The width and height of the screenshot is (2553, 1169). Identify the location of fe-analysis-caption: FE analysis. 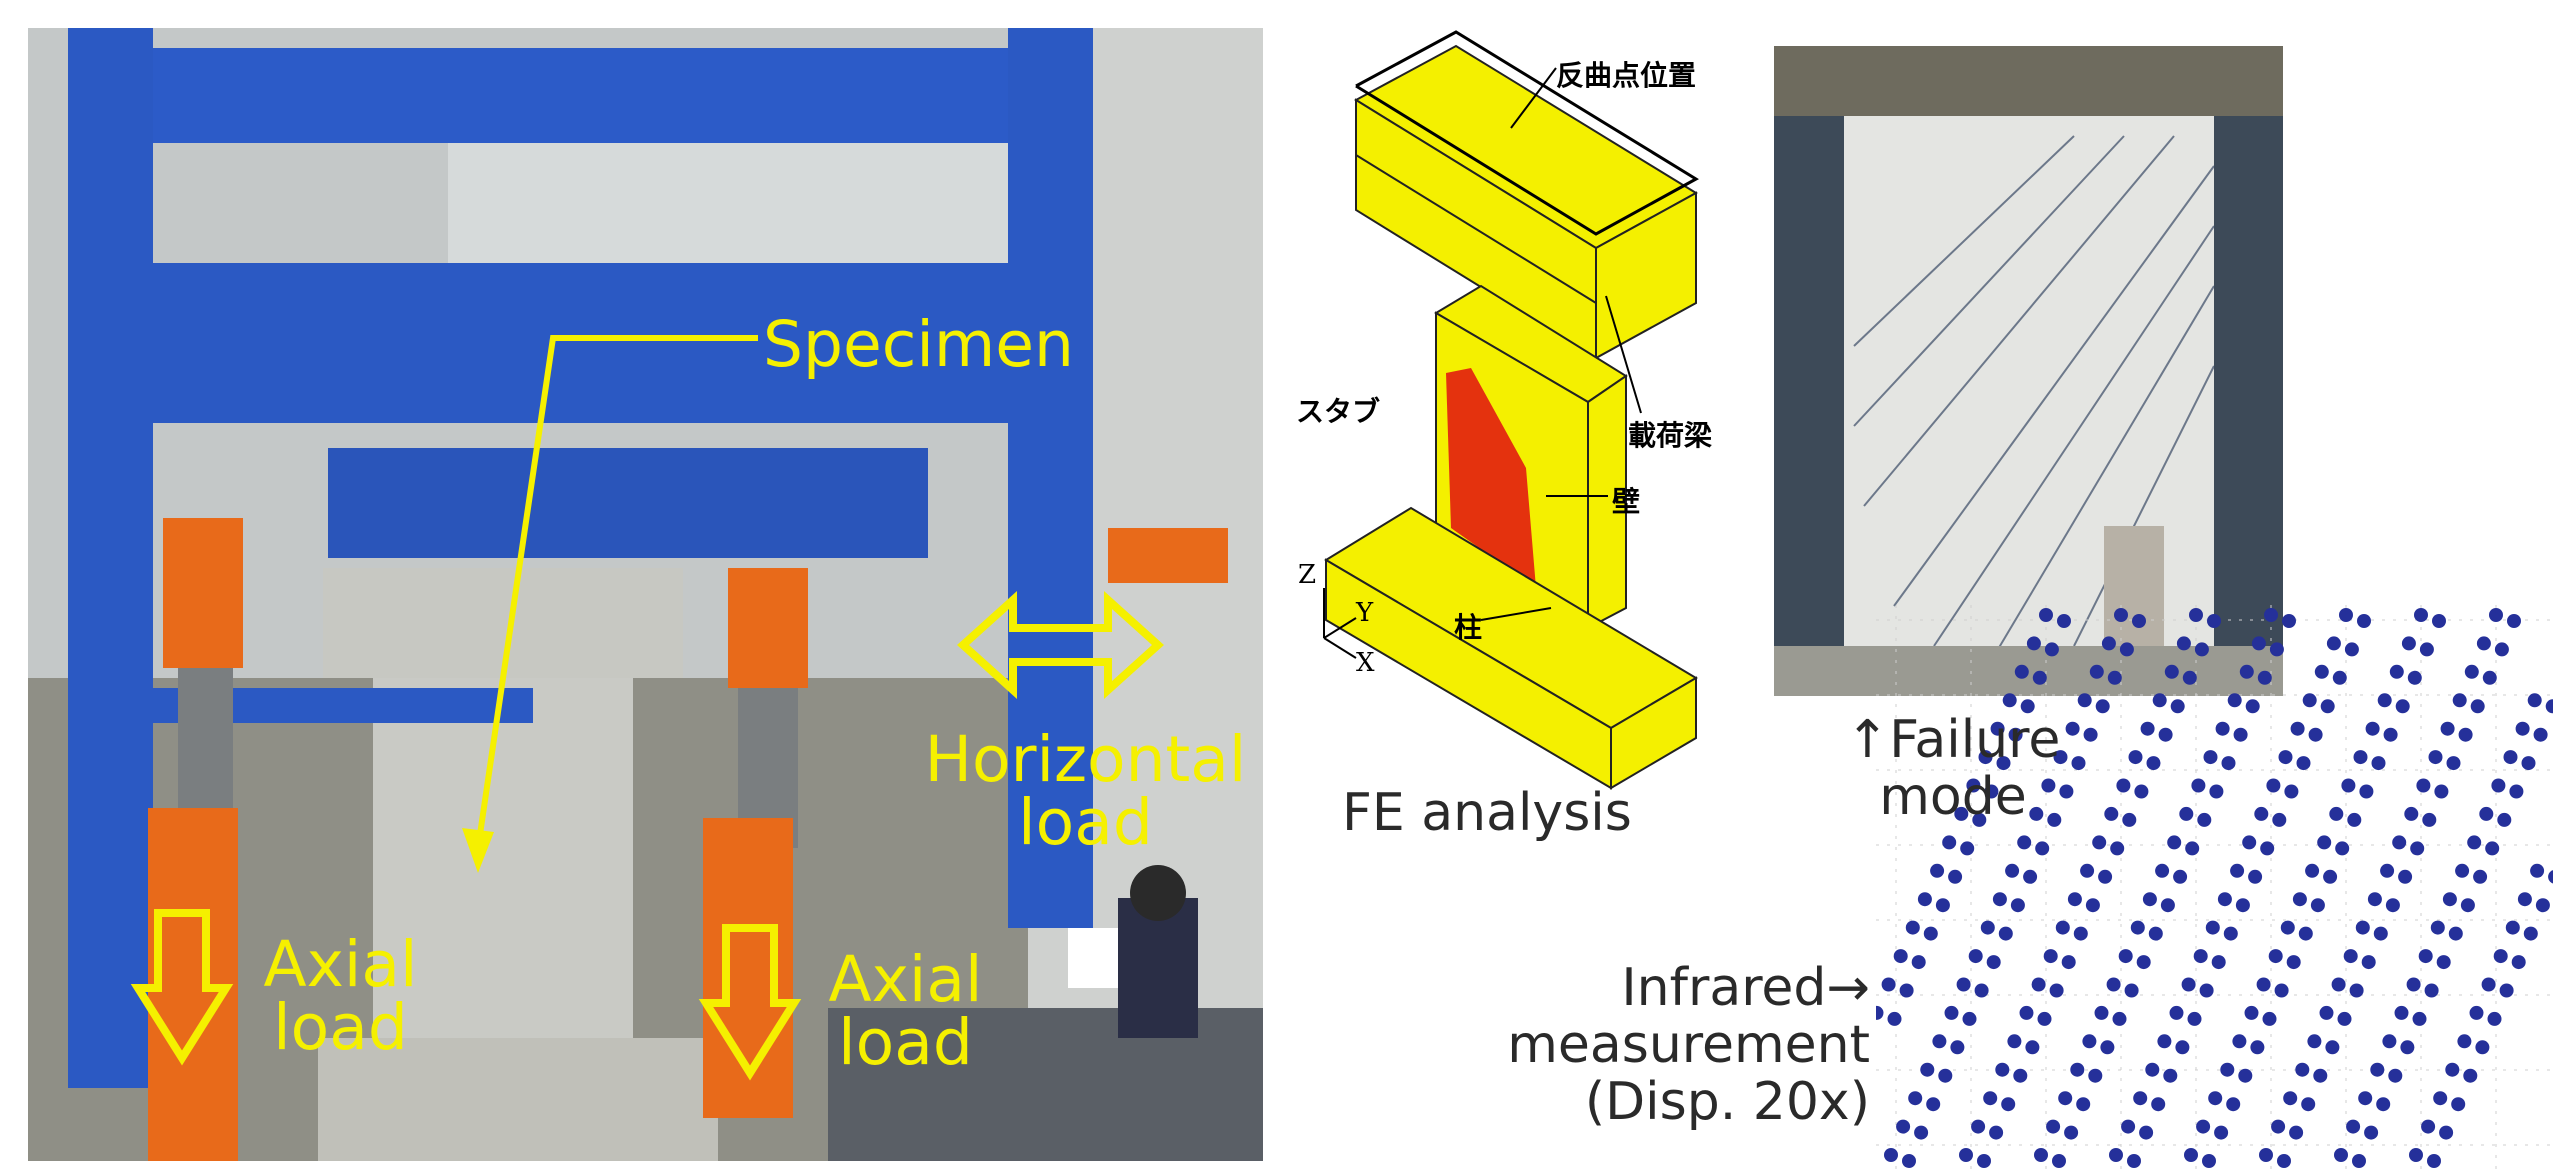
(1487, 813).